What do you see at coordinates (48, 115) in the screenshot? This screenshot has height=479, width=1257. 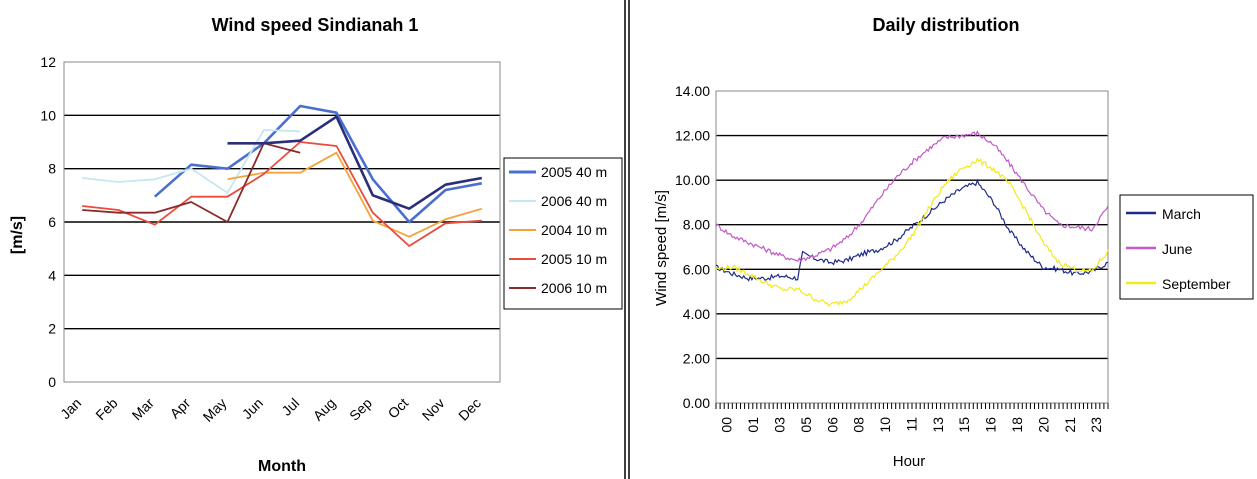 I see `chart1-y-tick-label: 10` at bounding box center [48, 115].